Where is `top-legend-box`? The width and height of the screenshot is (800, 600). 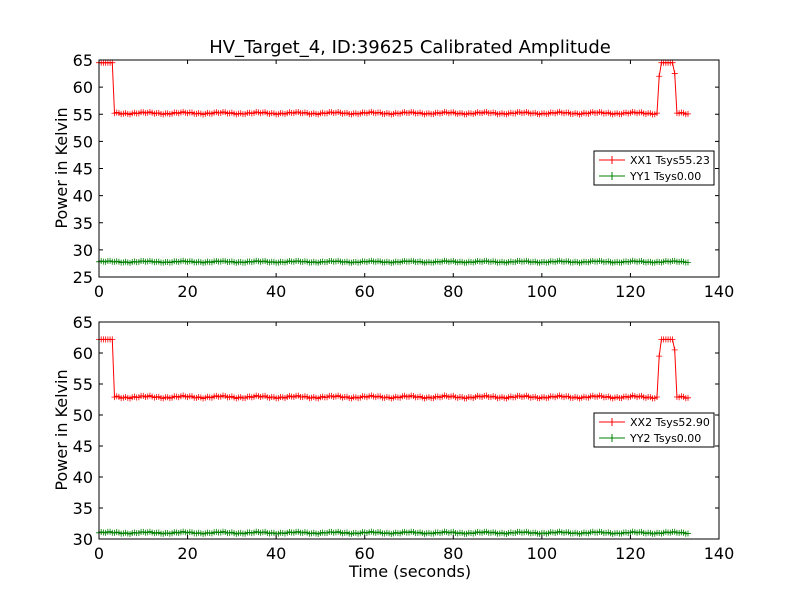
top-legend-box is located at coordinates (654, 168).